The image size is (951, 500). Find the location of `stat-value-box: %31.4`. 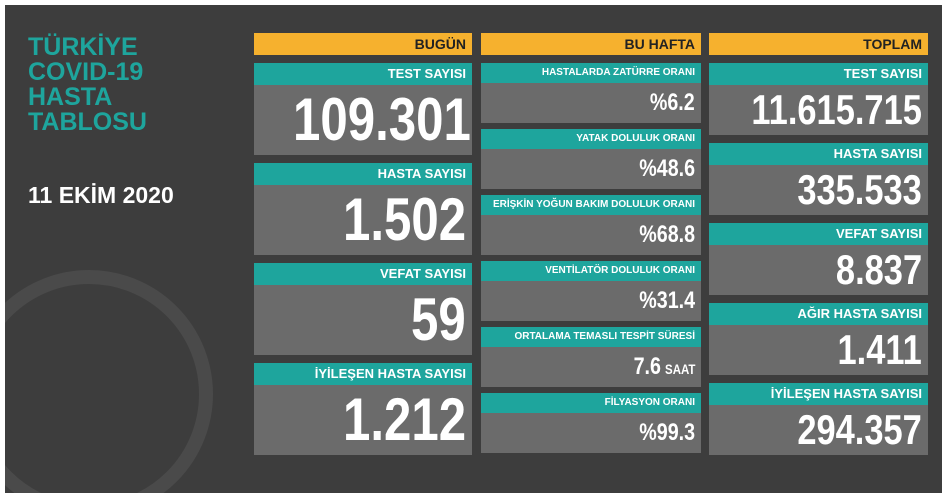

stat-value-box: %31.4 is located at coordinates (591, 301).